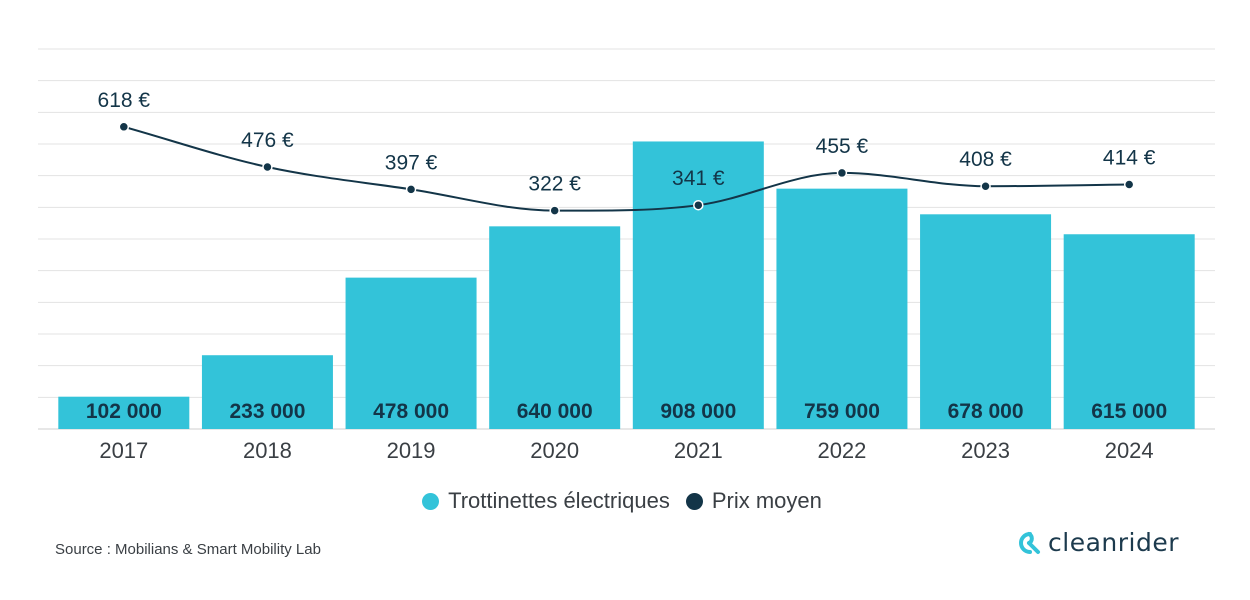 This screenshot has width=1250, height=600. I want to click on legend: Trottinettes électriques Prix moyen, so click(625, 501).